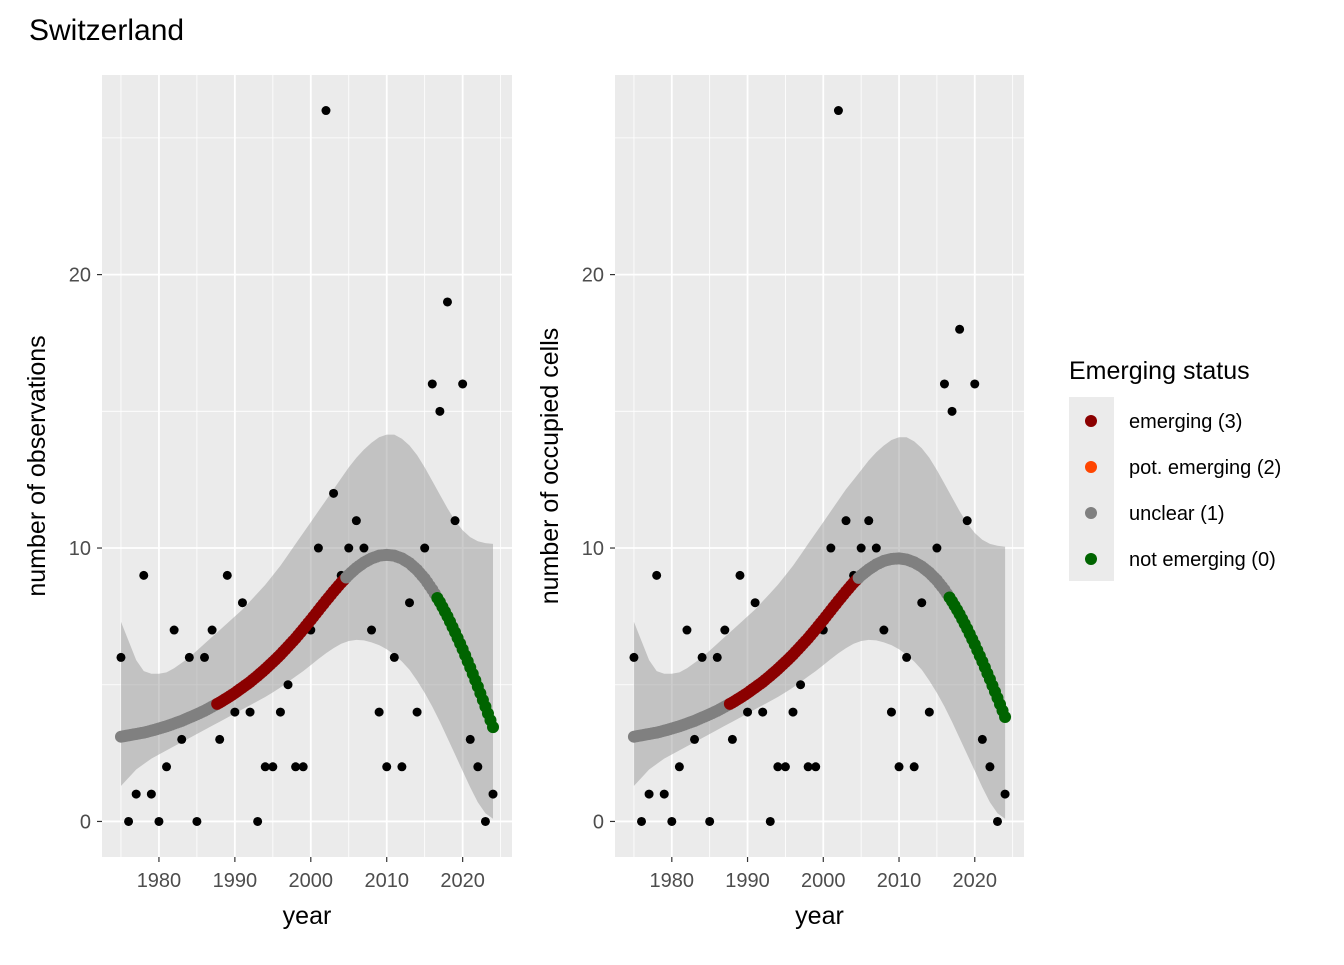  I want to click on legend-item: not emerging (0), so click(1180, 560).